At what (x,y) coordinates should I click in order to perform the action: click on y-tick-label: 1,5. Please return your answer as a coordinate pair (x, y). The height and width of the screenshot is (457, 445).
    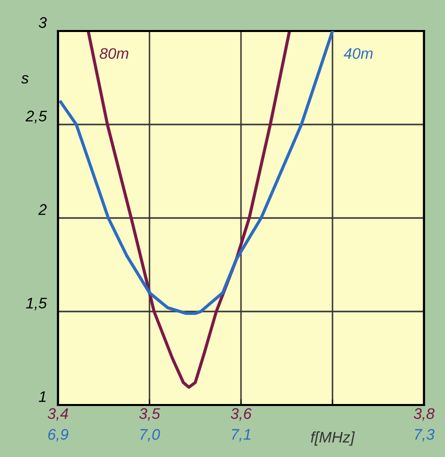
    Looking at the image, I should click on (36, 304).